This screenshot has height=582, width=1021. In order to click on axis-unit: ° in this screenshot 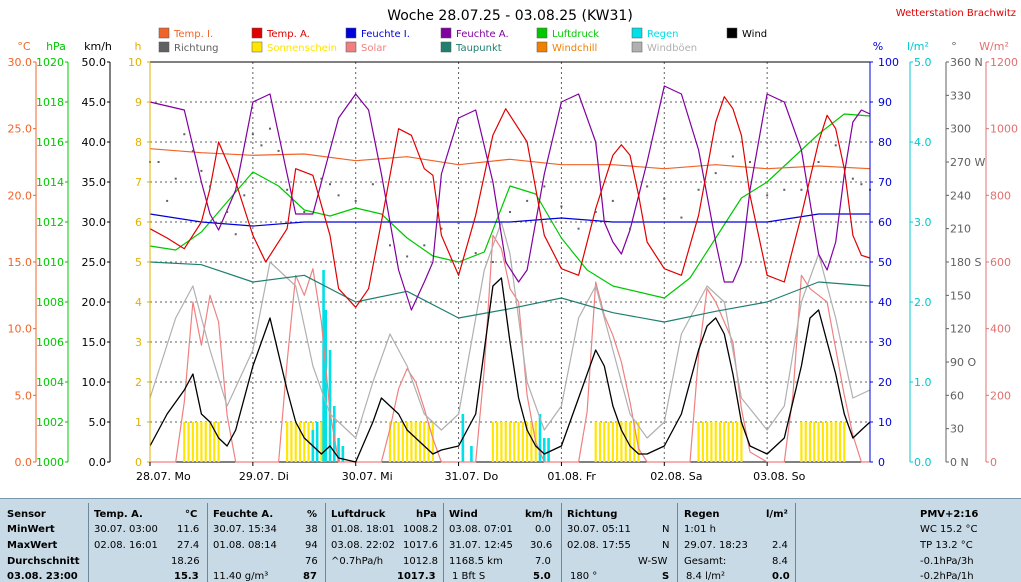, I will do `click(954, 46)`.